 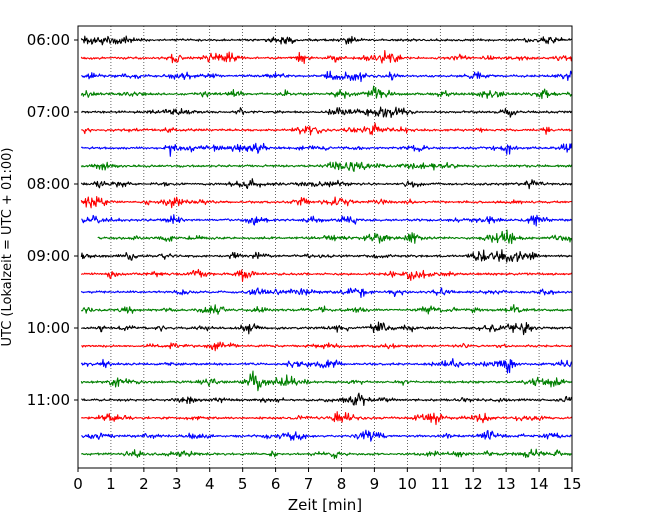 What do you see at coordinates (48, 328) in the screenshot?
I see `y-tick-label: 10:00` at bounding box center [48, 328].